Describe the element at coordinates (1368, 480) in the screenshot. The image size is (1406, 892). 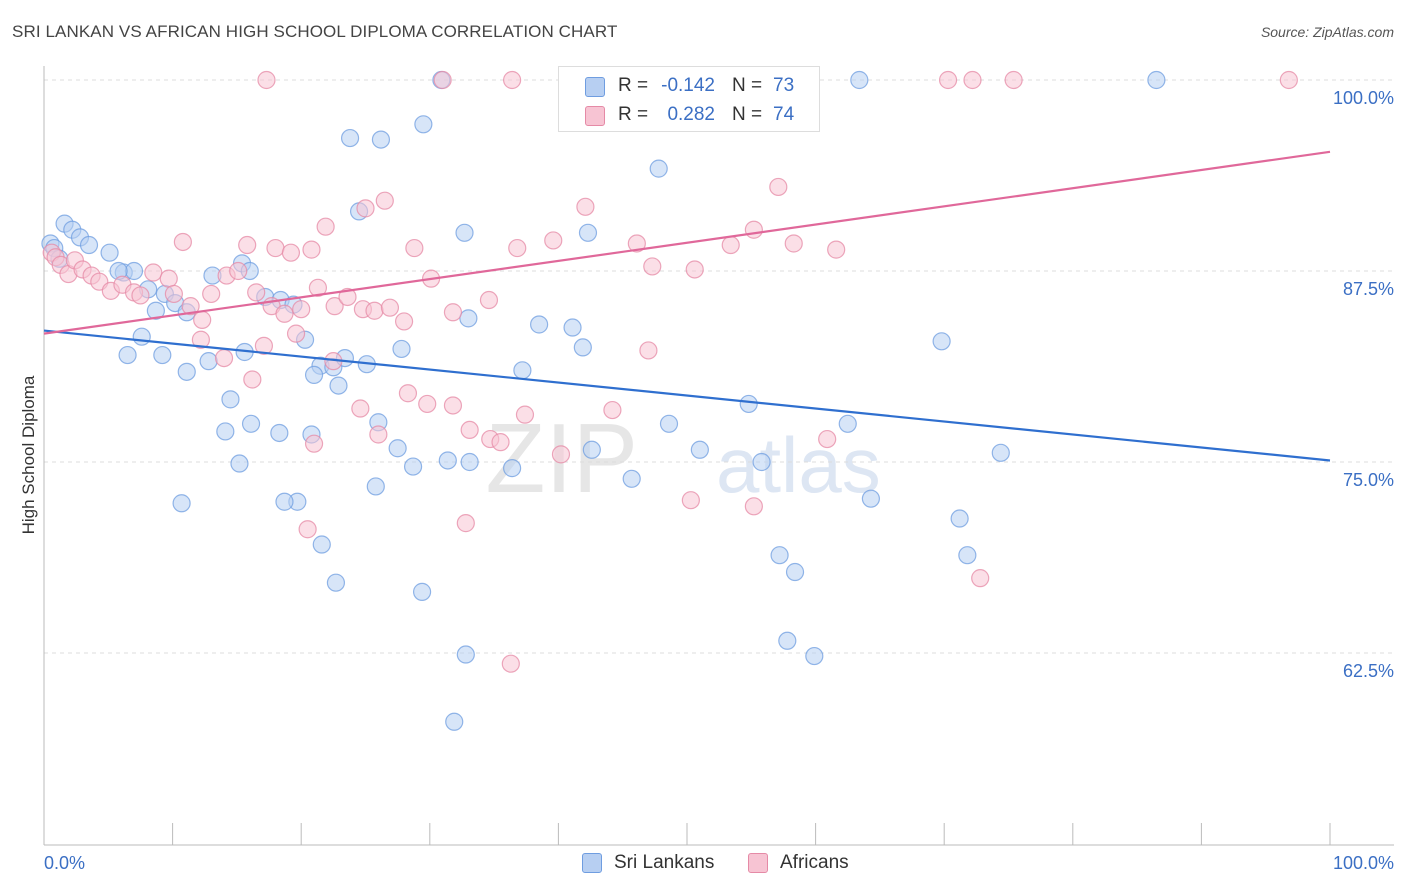
I see `y-tick-label: 75.0%` at that location.